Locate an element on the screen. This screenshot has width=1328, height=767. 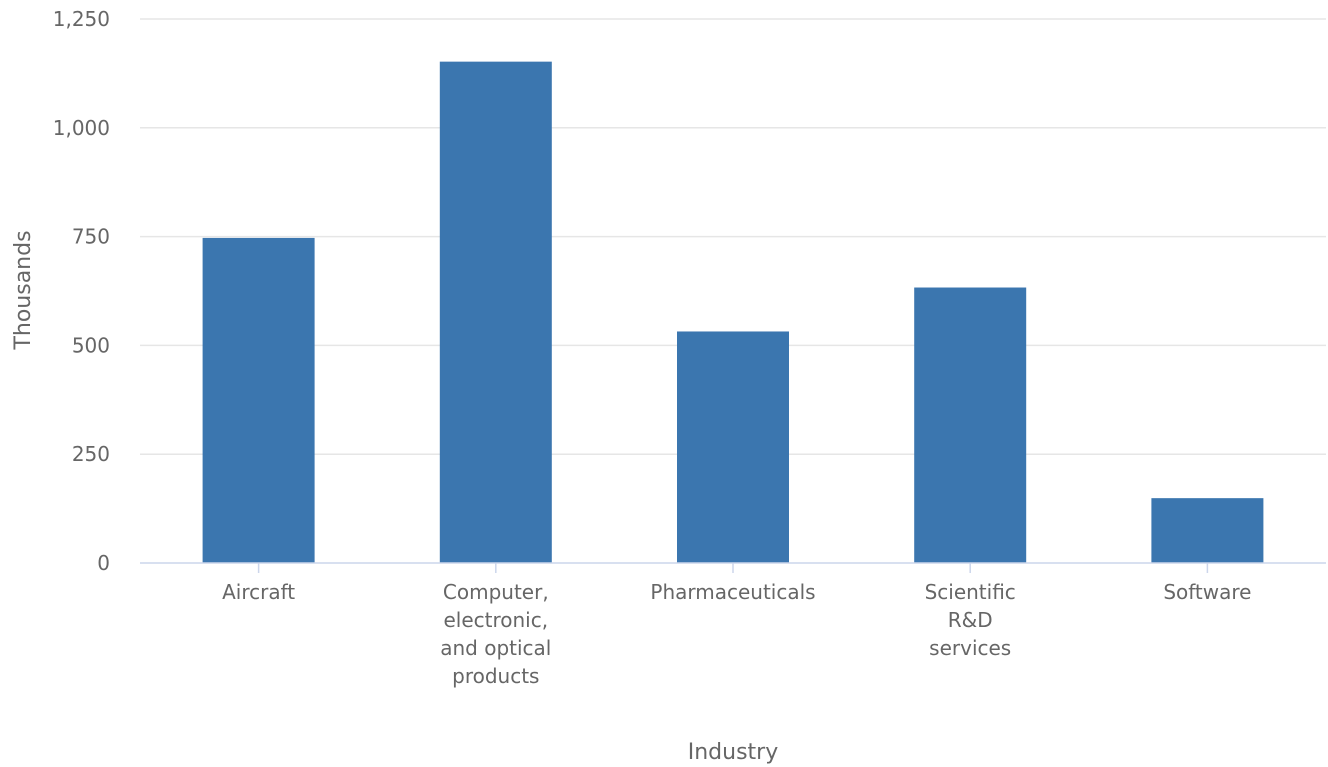
y-tick-label: 1,000 is located at coordinates (81, 128).